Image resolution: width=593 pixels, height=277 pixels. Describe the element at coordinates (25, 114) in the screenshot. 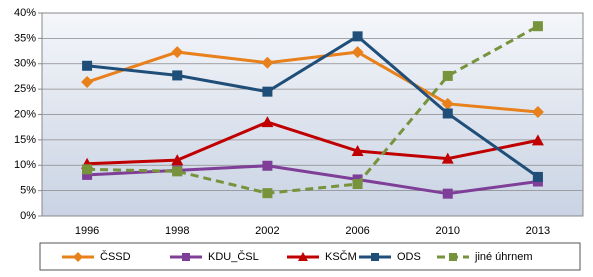

I see `y-tick-label: 20%` at that location.